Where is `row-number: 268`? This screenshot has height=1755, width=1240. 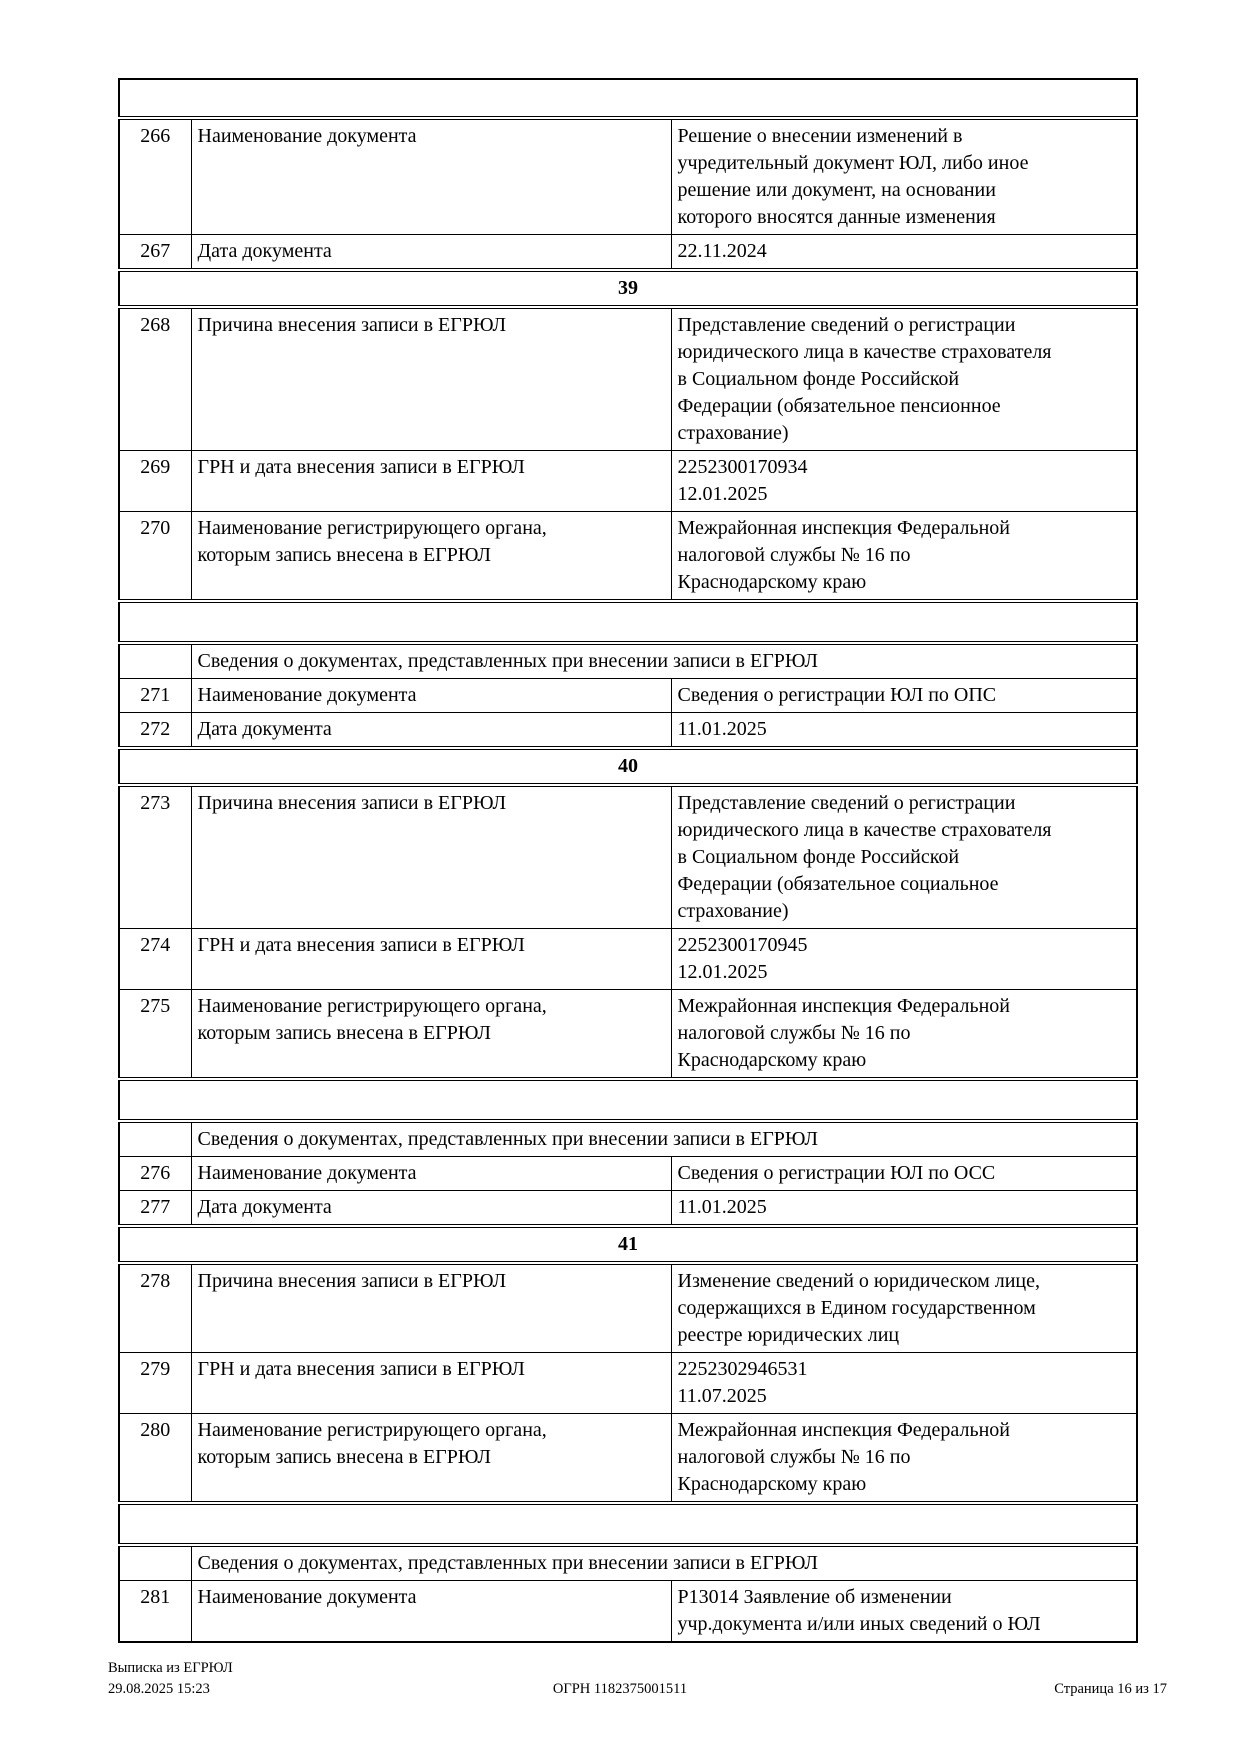
row-number: 268 is located at coordinates (155, 378).